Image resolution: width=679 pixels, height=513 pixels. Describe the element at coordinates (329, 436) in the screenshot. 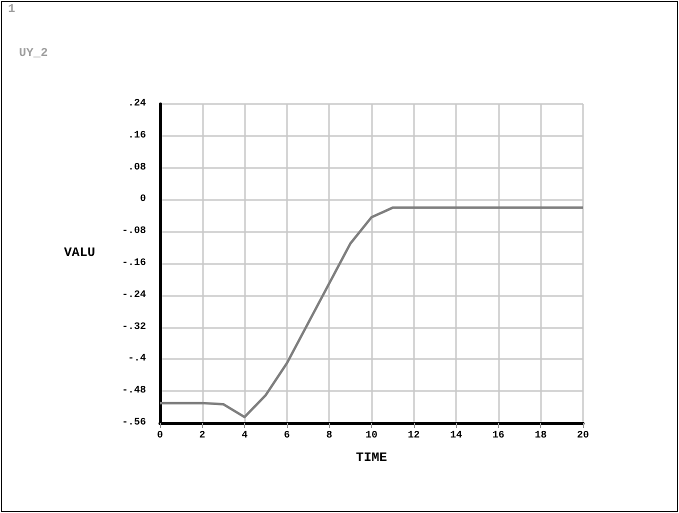

I see `x-tick-label: 8` at that location.